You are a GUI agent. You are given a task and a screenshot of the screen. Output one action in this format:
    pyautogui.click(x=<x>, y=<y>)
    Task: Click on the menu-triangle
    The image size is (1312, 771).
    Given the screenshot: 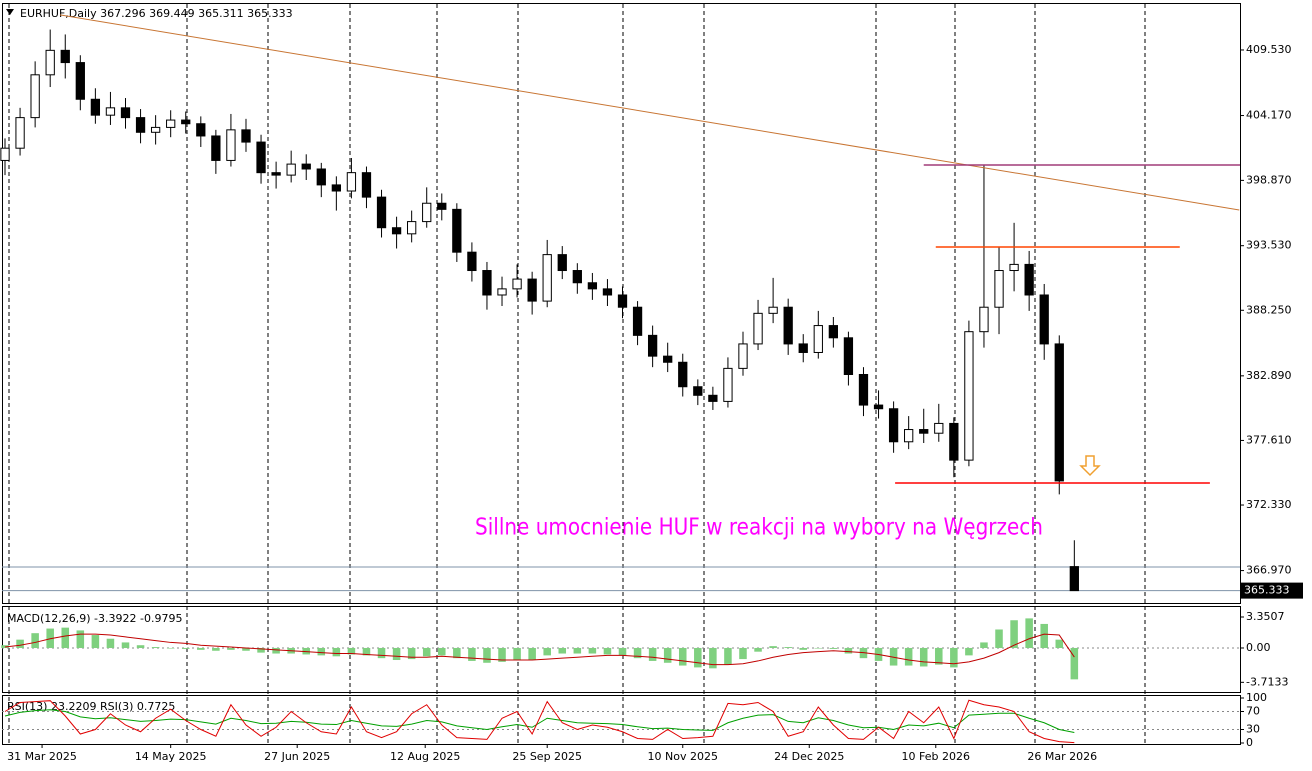 What is the action you would take?
    pyautogui.click(x=10, y=12)
    